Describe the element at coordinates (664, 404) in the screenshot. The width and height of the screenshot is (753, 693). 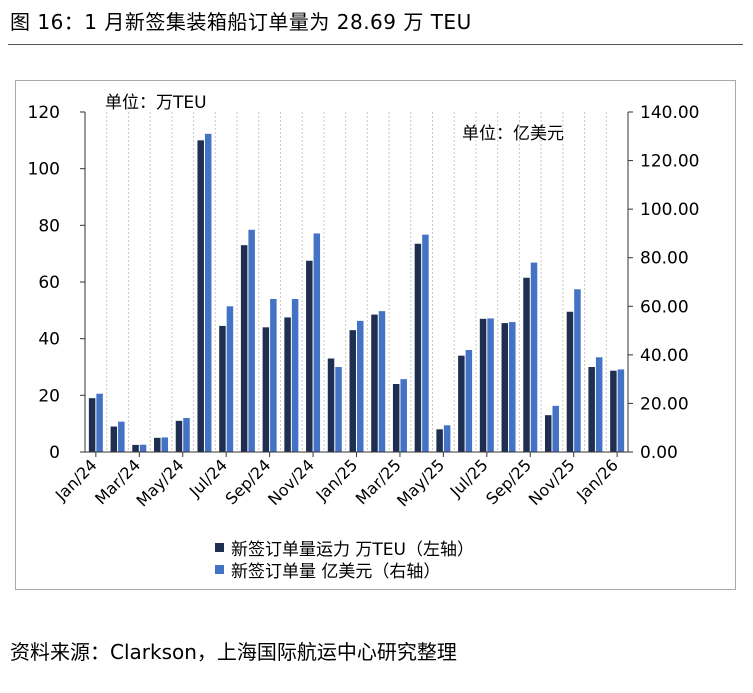
I see `right-tick-label: 20.00` at that location.